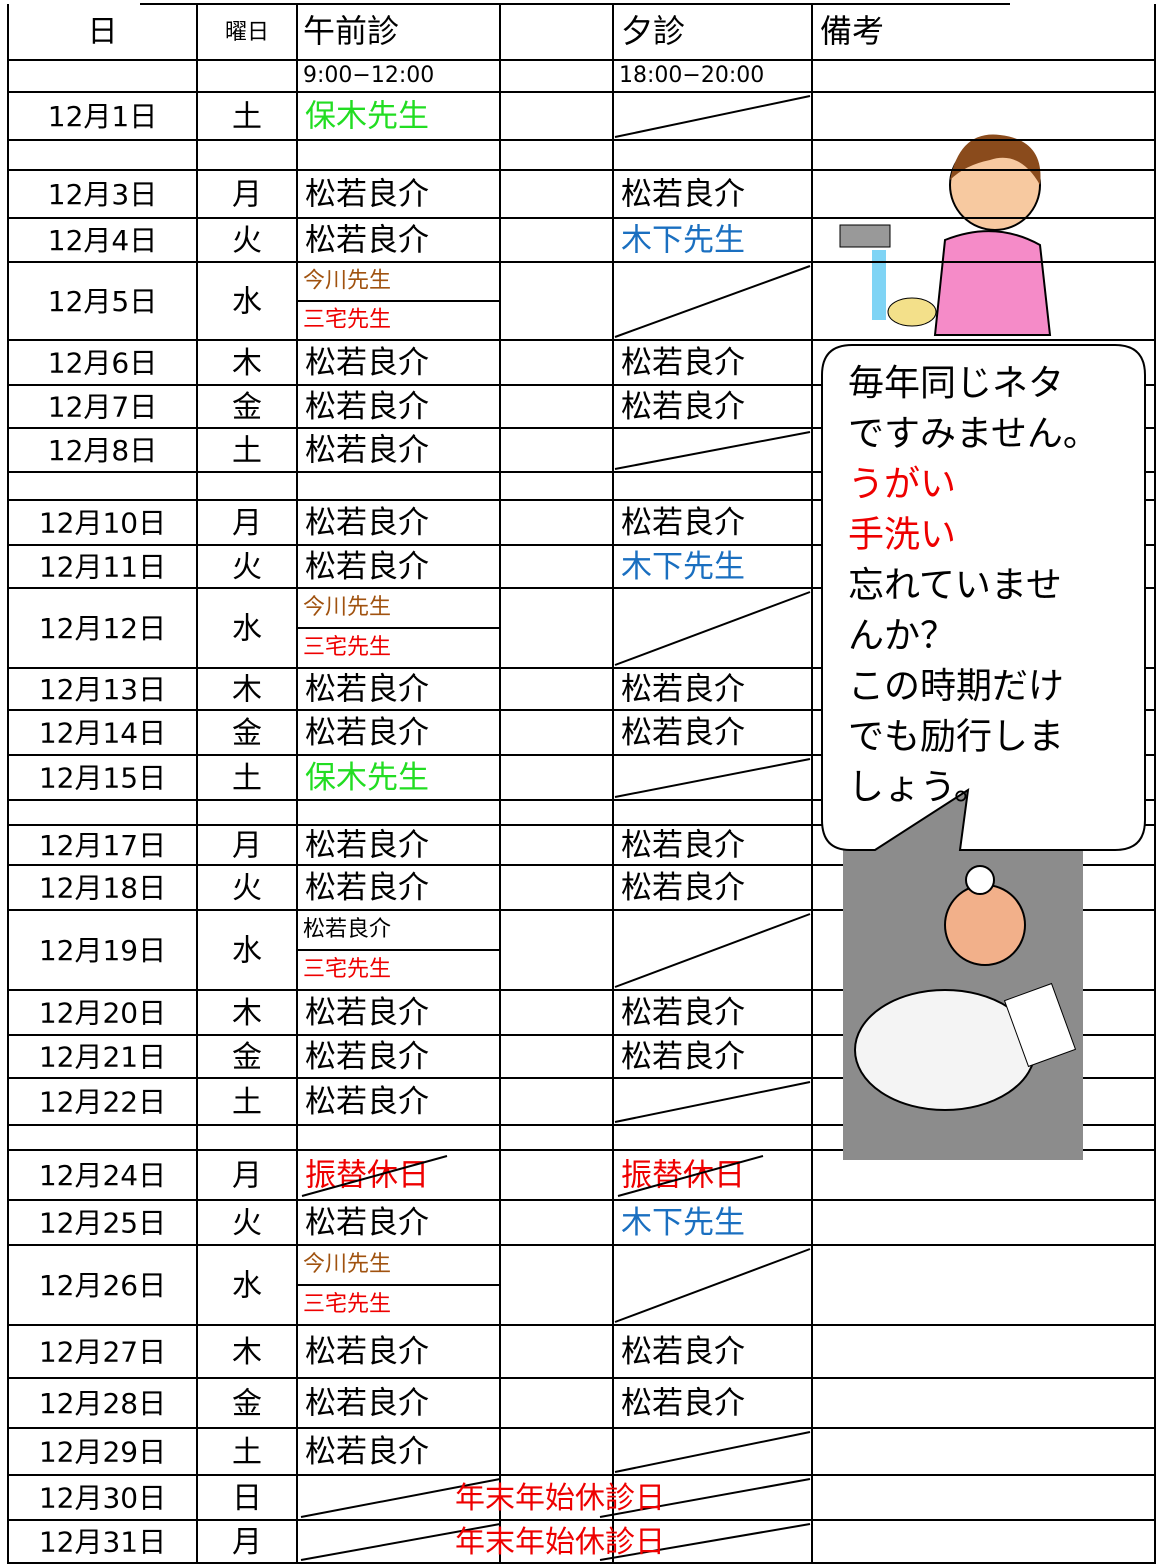  I want to click on am-doctor: 振替休日, so click(367, 1176).